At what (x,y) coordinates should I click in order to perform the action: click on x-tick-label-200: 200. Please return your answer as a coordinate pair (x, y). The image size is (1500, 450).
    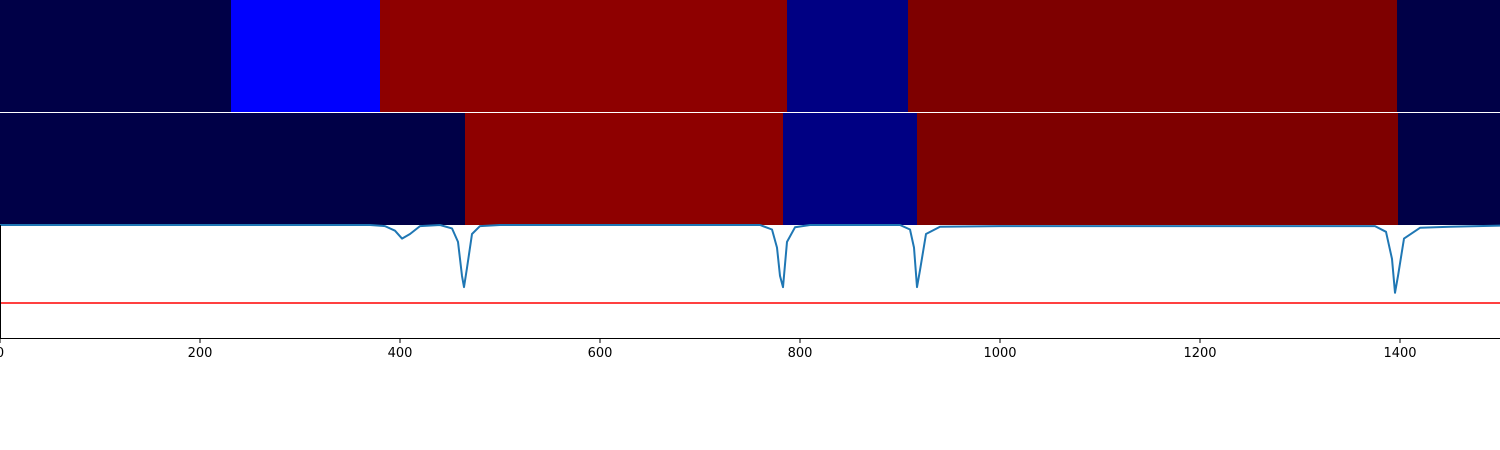
    Looking at the image, I should click on (200, 353).